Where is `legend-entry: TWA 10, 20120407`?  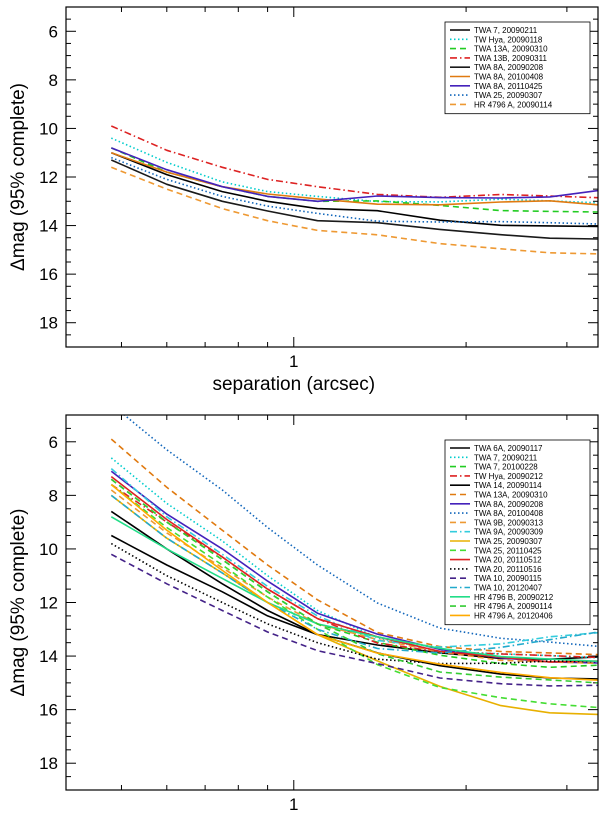
legend-entry: TWA 10, 20120407 is located at coordinates (508, 588).